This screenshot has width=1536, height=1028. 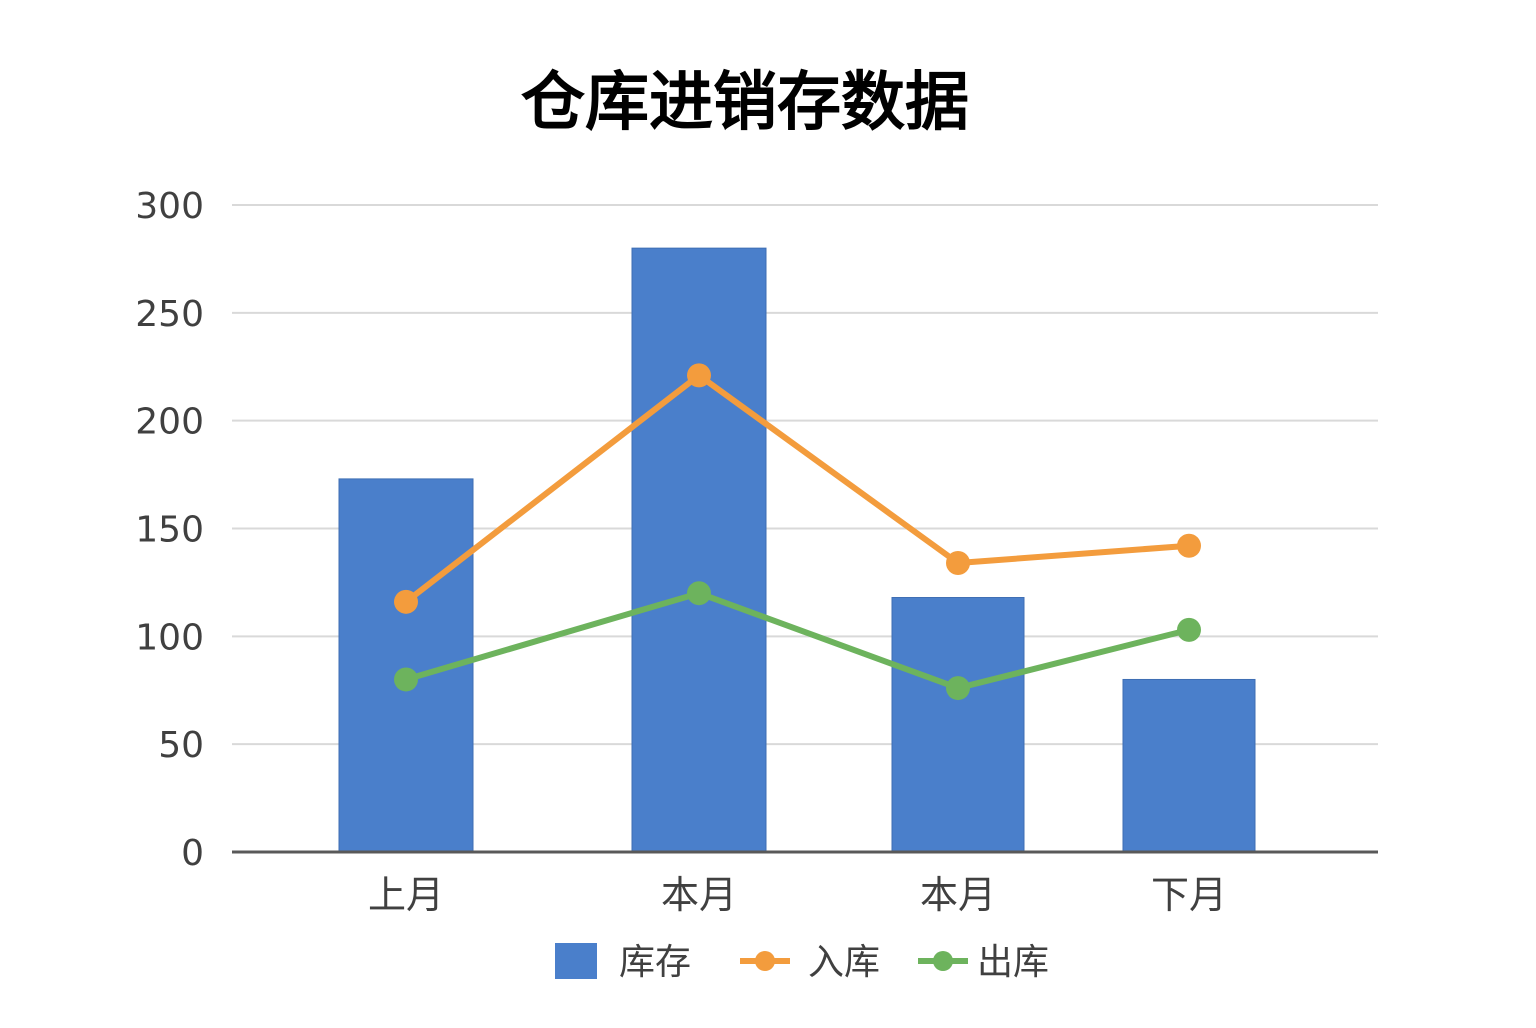 I want to click on legend-item-出库: 出库, so click(x=983, y=962).